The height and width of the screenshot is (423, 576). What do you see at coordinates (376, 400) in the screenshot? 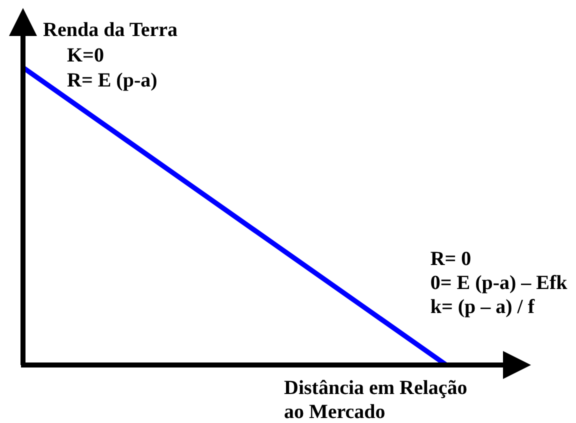
I see `x-axis-title: Distância em Relação ao Mercado` at bounding box center [376, 400].